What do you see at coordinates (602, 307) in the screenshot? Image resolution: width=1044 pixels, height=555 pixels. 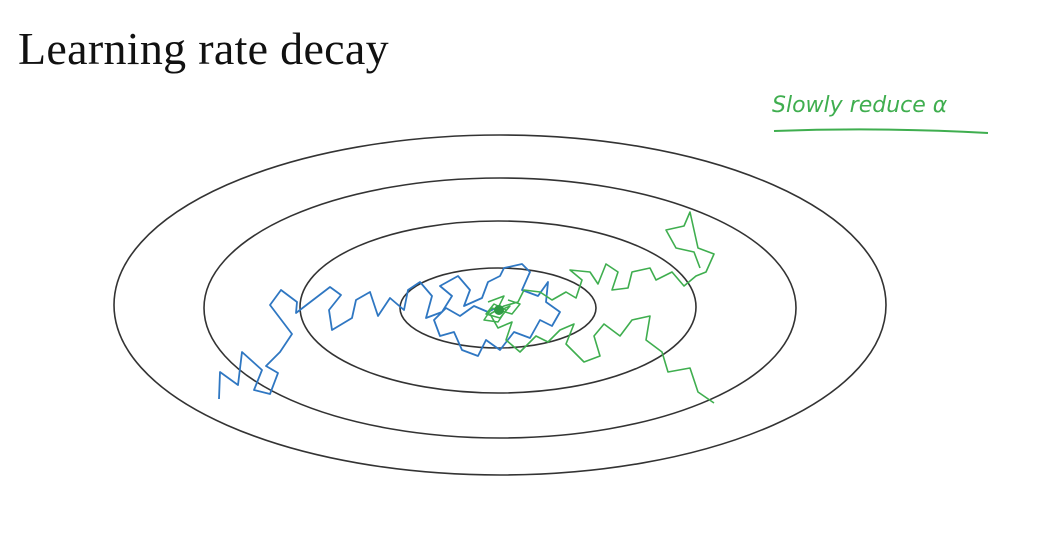 I see `path-decaying-learning-rate` at bounding box center [602, 307].